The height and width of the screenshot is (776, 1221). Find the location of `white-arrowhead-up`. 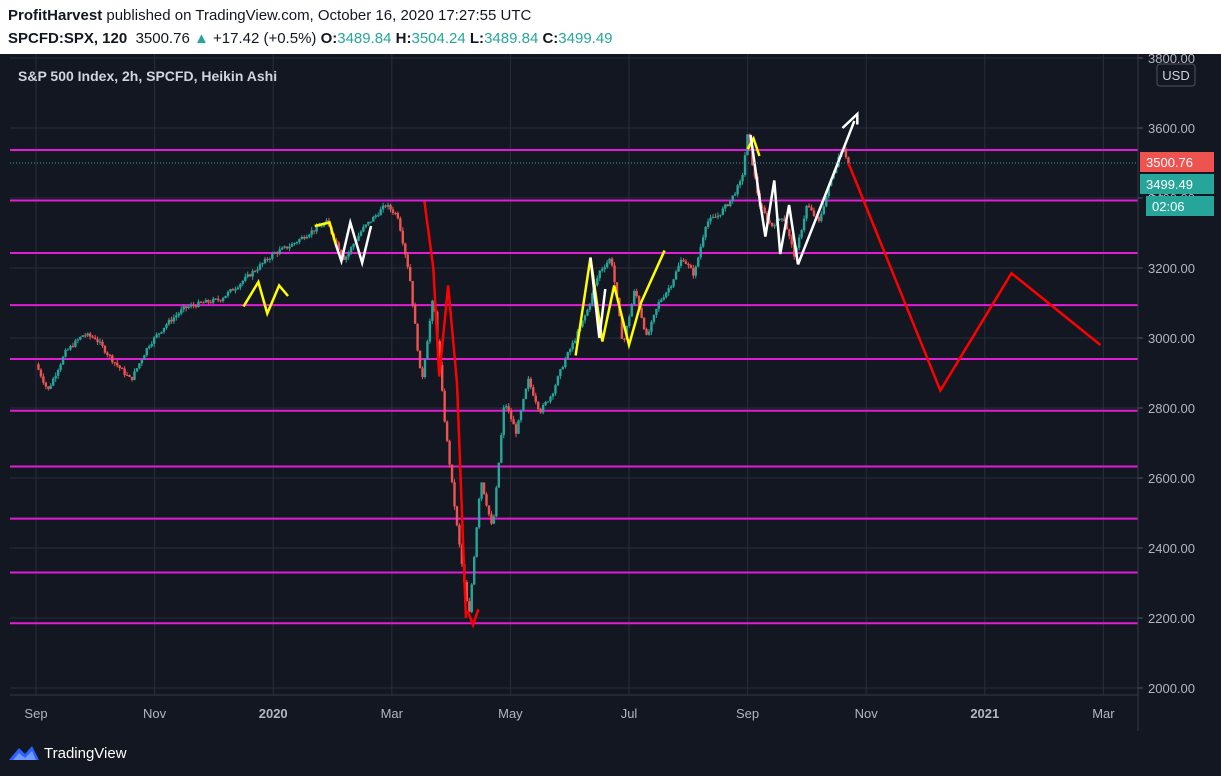

white-arrowhead-up is located at coordinates (850, 120).